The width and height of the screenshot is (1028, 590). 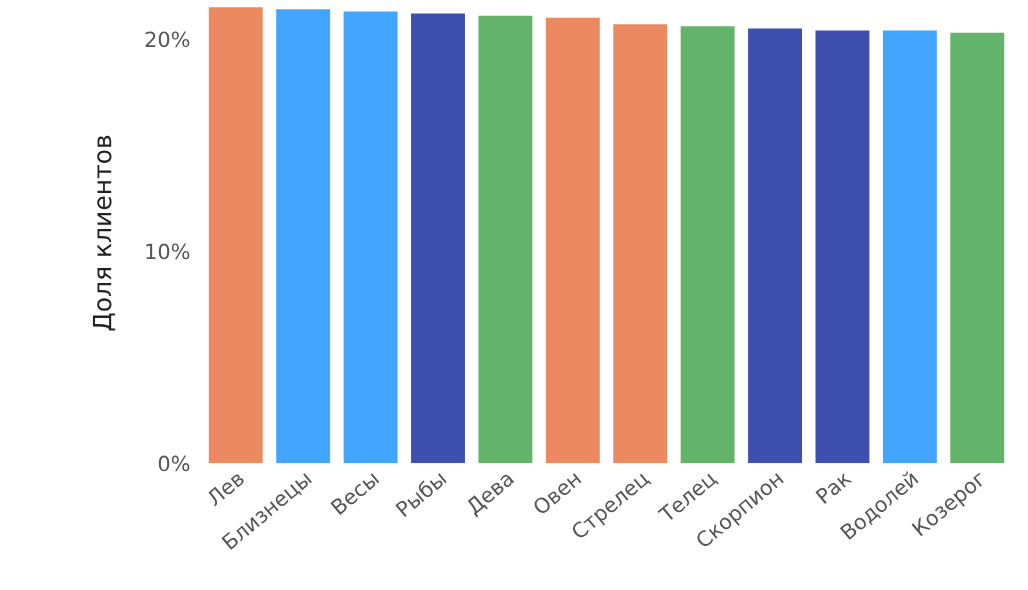 I want to click on y-tick-label: 0%, so click(x=174, y=463).